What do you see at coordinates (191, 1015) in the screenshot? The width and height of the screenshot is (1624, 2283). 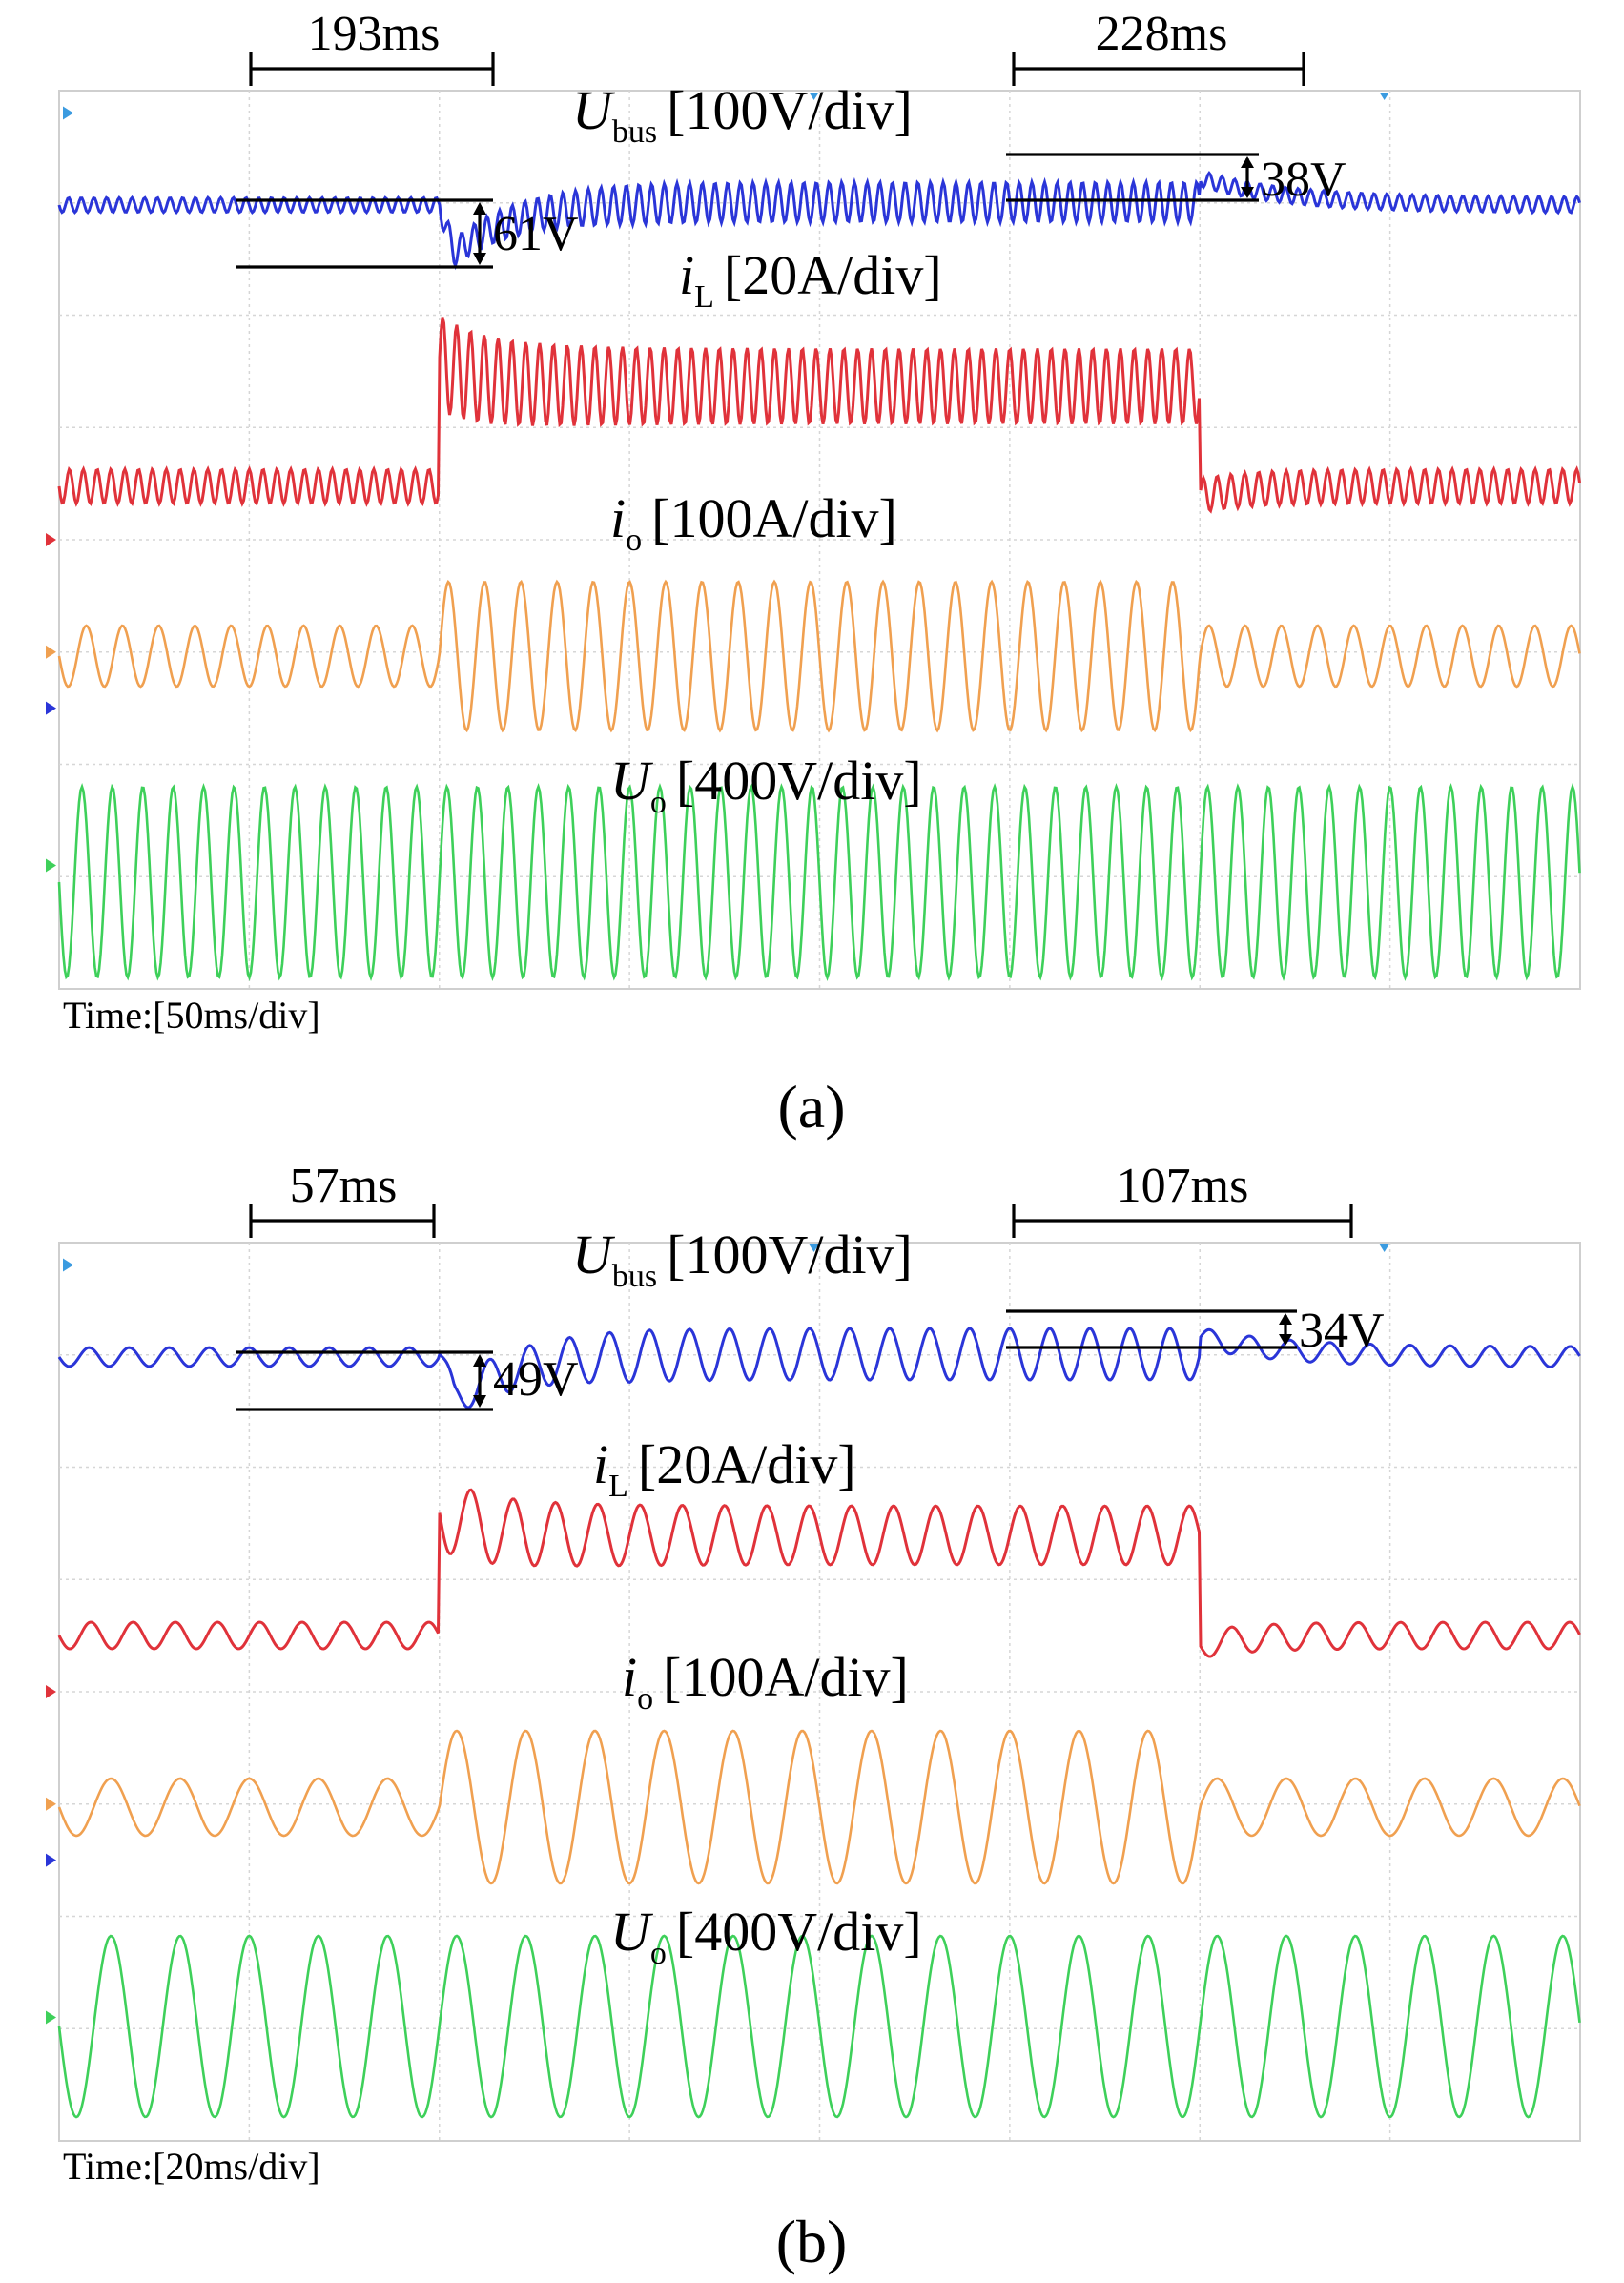 I see `time-scale-label: Time:[50ms/div]` at bounding box center [191, 1015].